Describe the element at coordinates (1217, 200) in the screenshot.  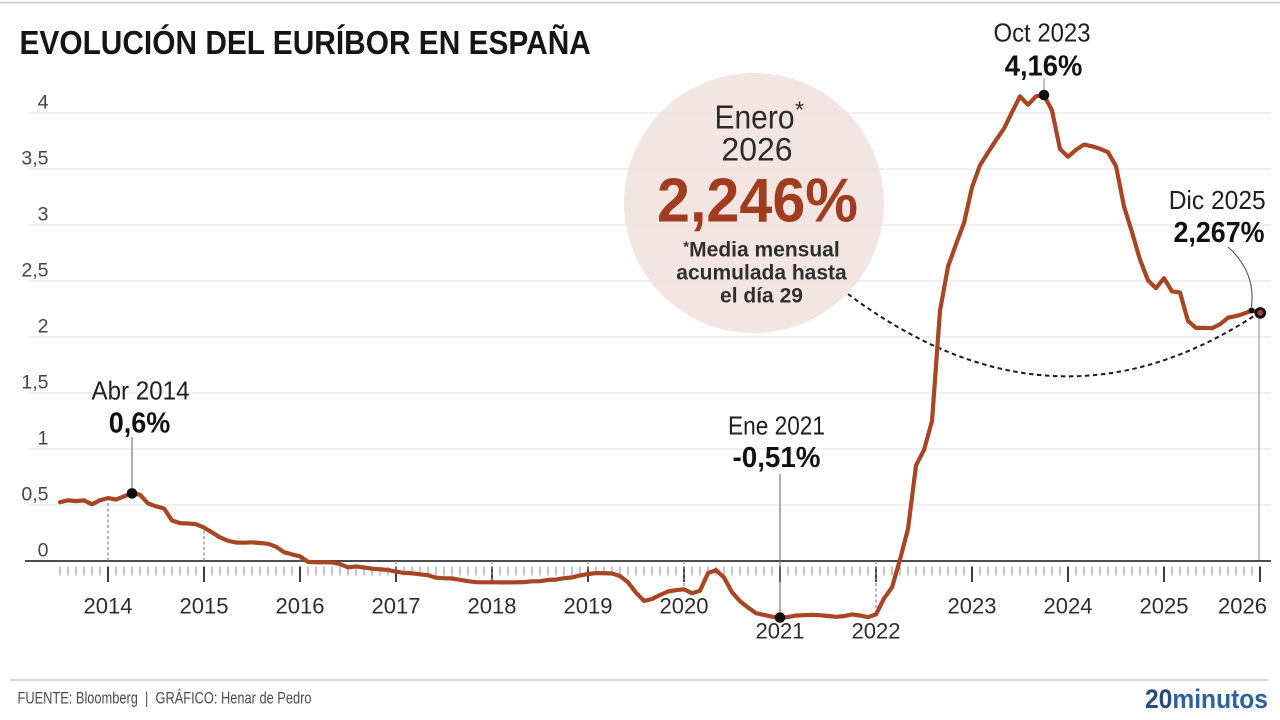
I see `svg-text: Dic 2025` at that location.